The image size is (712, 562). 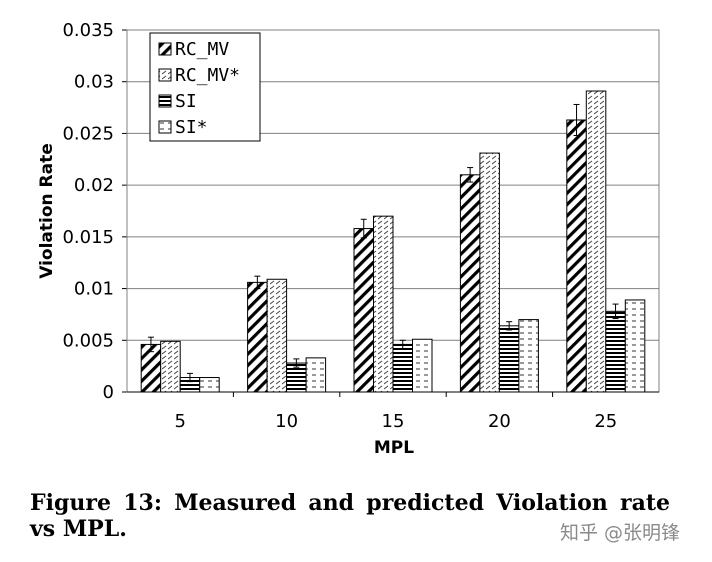 I want to click on x-tick-label: 25, so click(x=605, y=421).